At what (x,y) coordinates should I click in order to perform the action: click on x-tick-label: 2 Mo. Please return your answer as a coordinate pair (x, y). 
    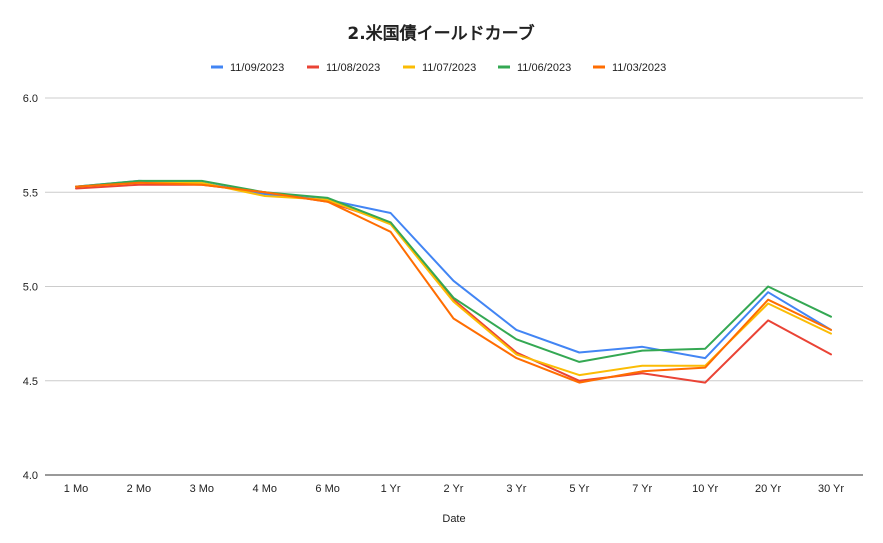
    Looking at the image, I should click on (139, 489).